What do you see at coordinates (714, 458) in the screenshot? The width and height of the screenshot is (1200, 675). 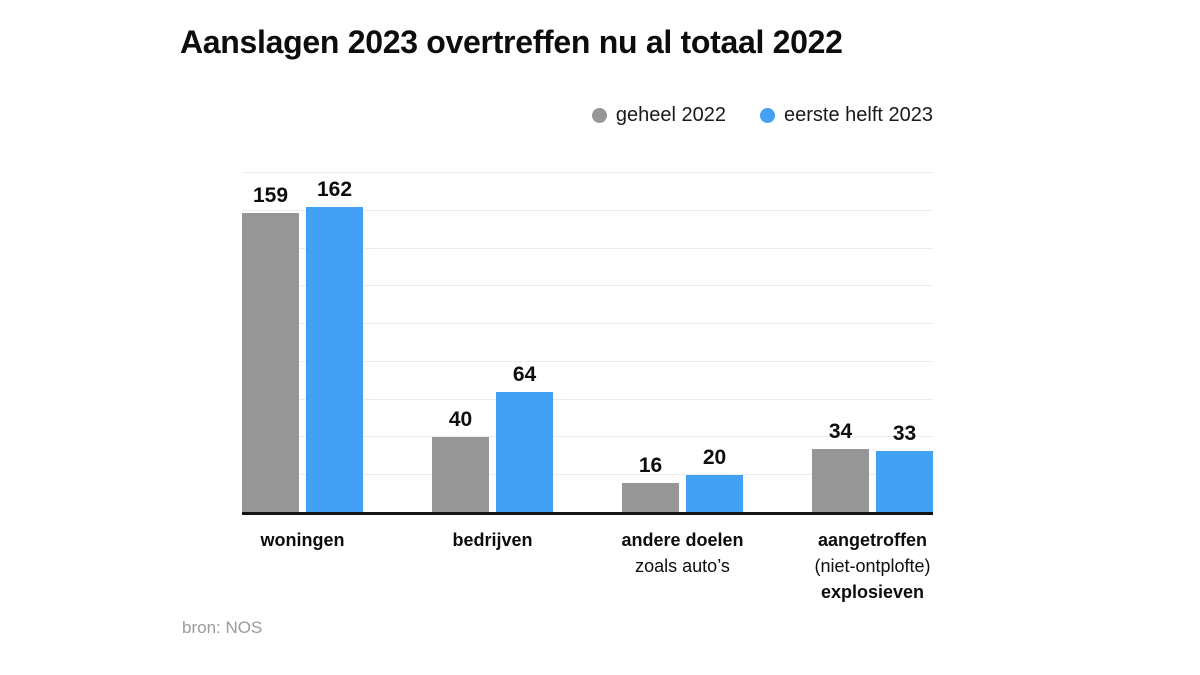 I see `bar-value-label: 20` at bounding box center [714, 458].